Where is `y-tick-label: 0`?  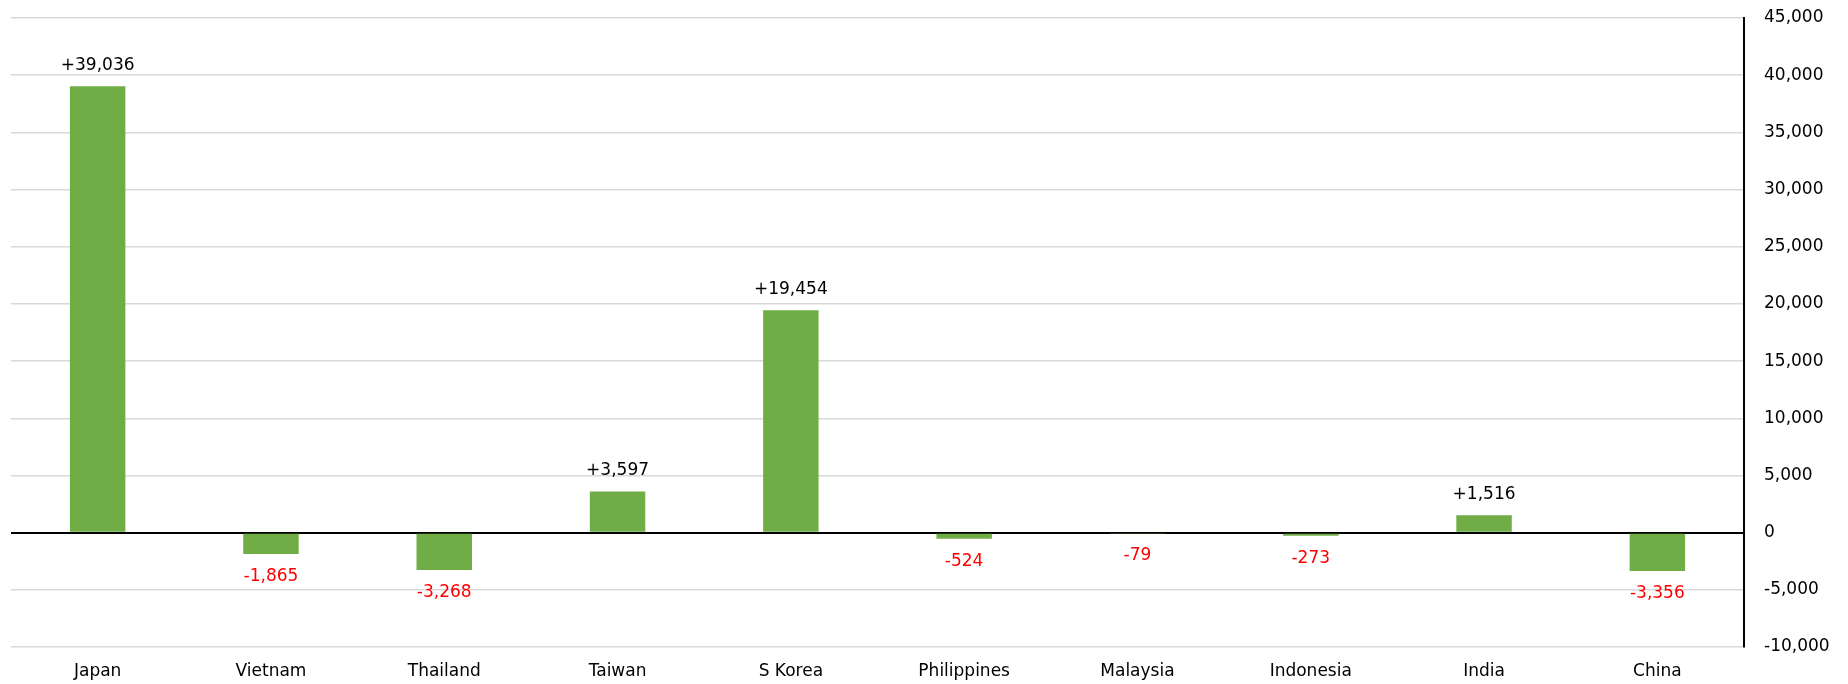 y-tick-label: 0 is located at coordinates (1769, 531).